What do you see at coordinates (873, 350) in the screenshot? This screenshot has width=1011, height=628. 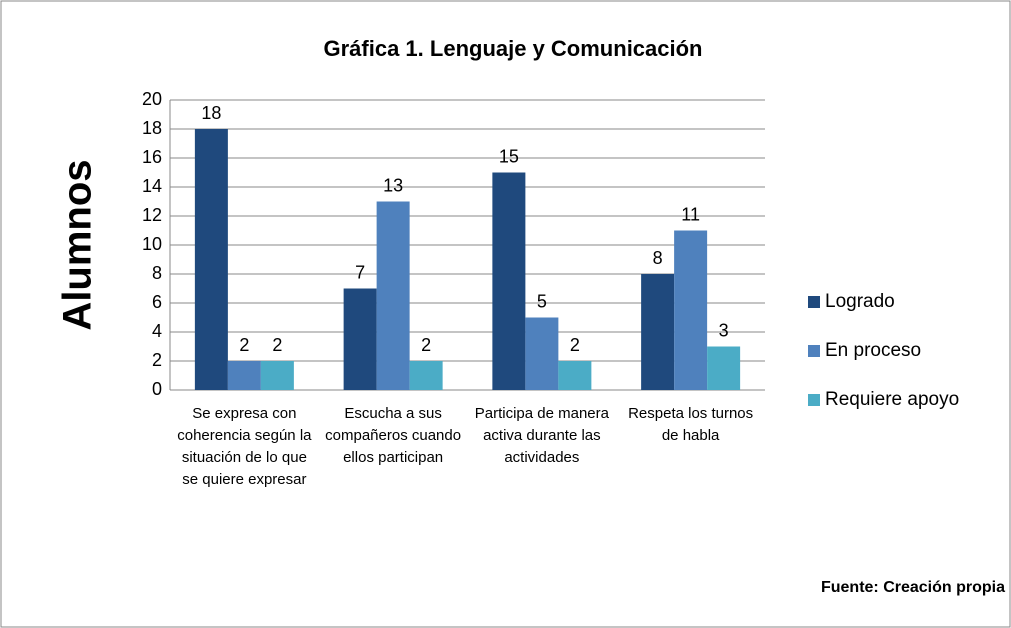 I see `legend-label: En proceso` at bounding box center [873, 350].